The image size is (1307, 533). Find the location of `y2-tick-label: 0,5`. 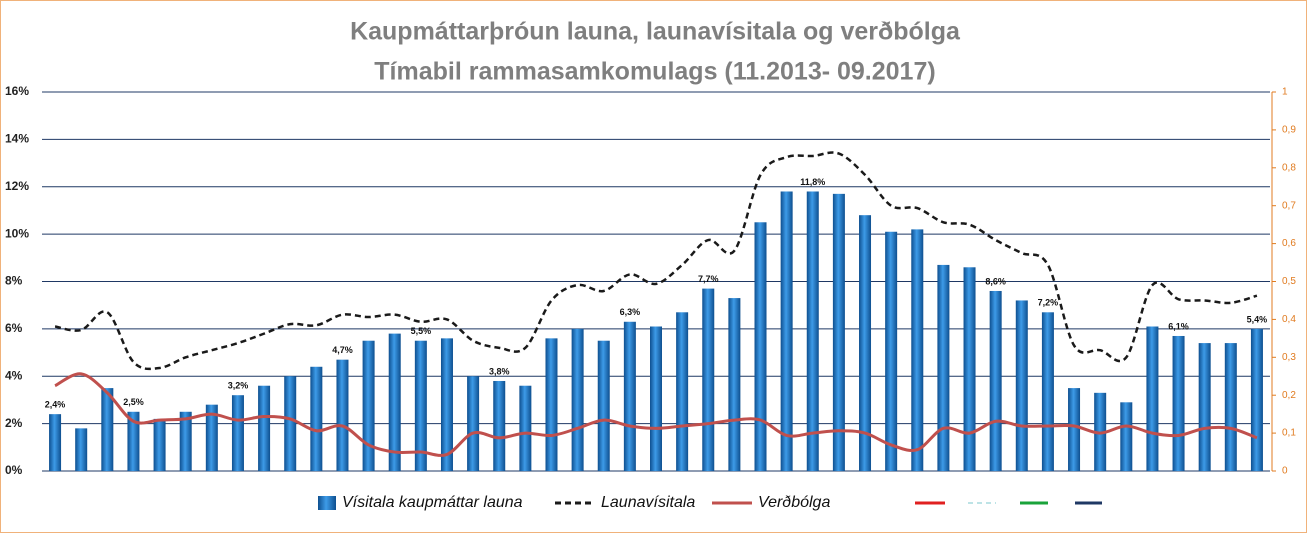

y2-tick-label: 0,5 is located at coordinates (1289, 281).